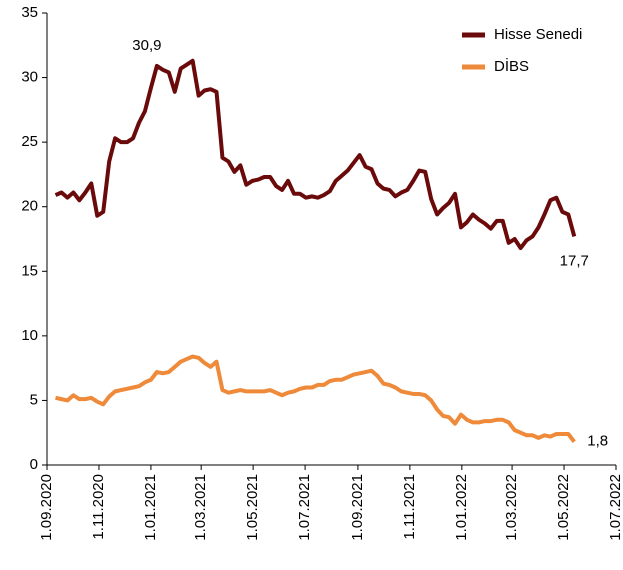  What do you see at coordinates (98, 507) in the screenshot?
I see `x-tick-label: 1.11.2020` at bounding box center [98, 507].